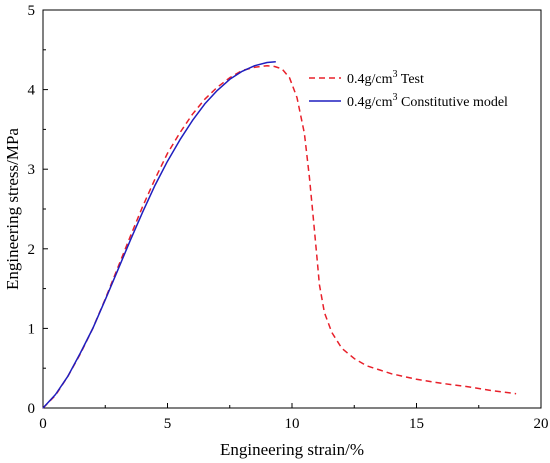 The width and height of the screenshot is (550, 463). I want to click on y-tick-label: 0, so click(32, 409).